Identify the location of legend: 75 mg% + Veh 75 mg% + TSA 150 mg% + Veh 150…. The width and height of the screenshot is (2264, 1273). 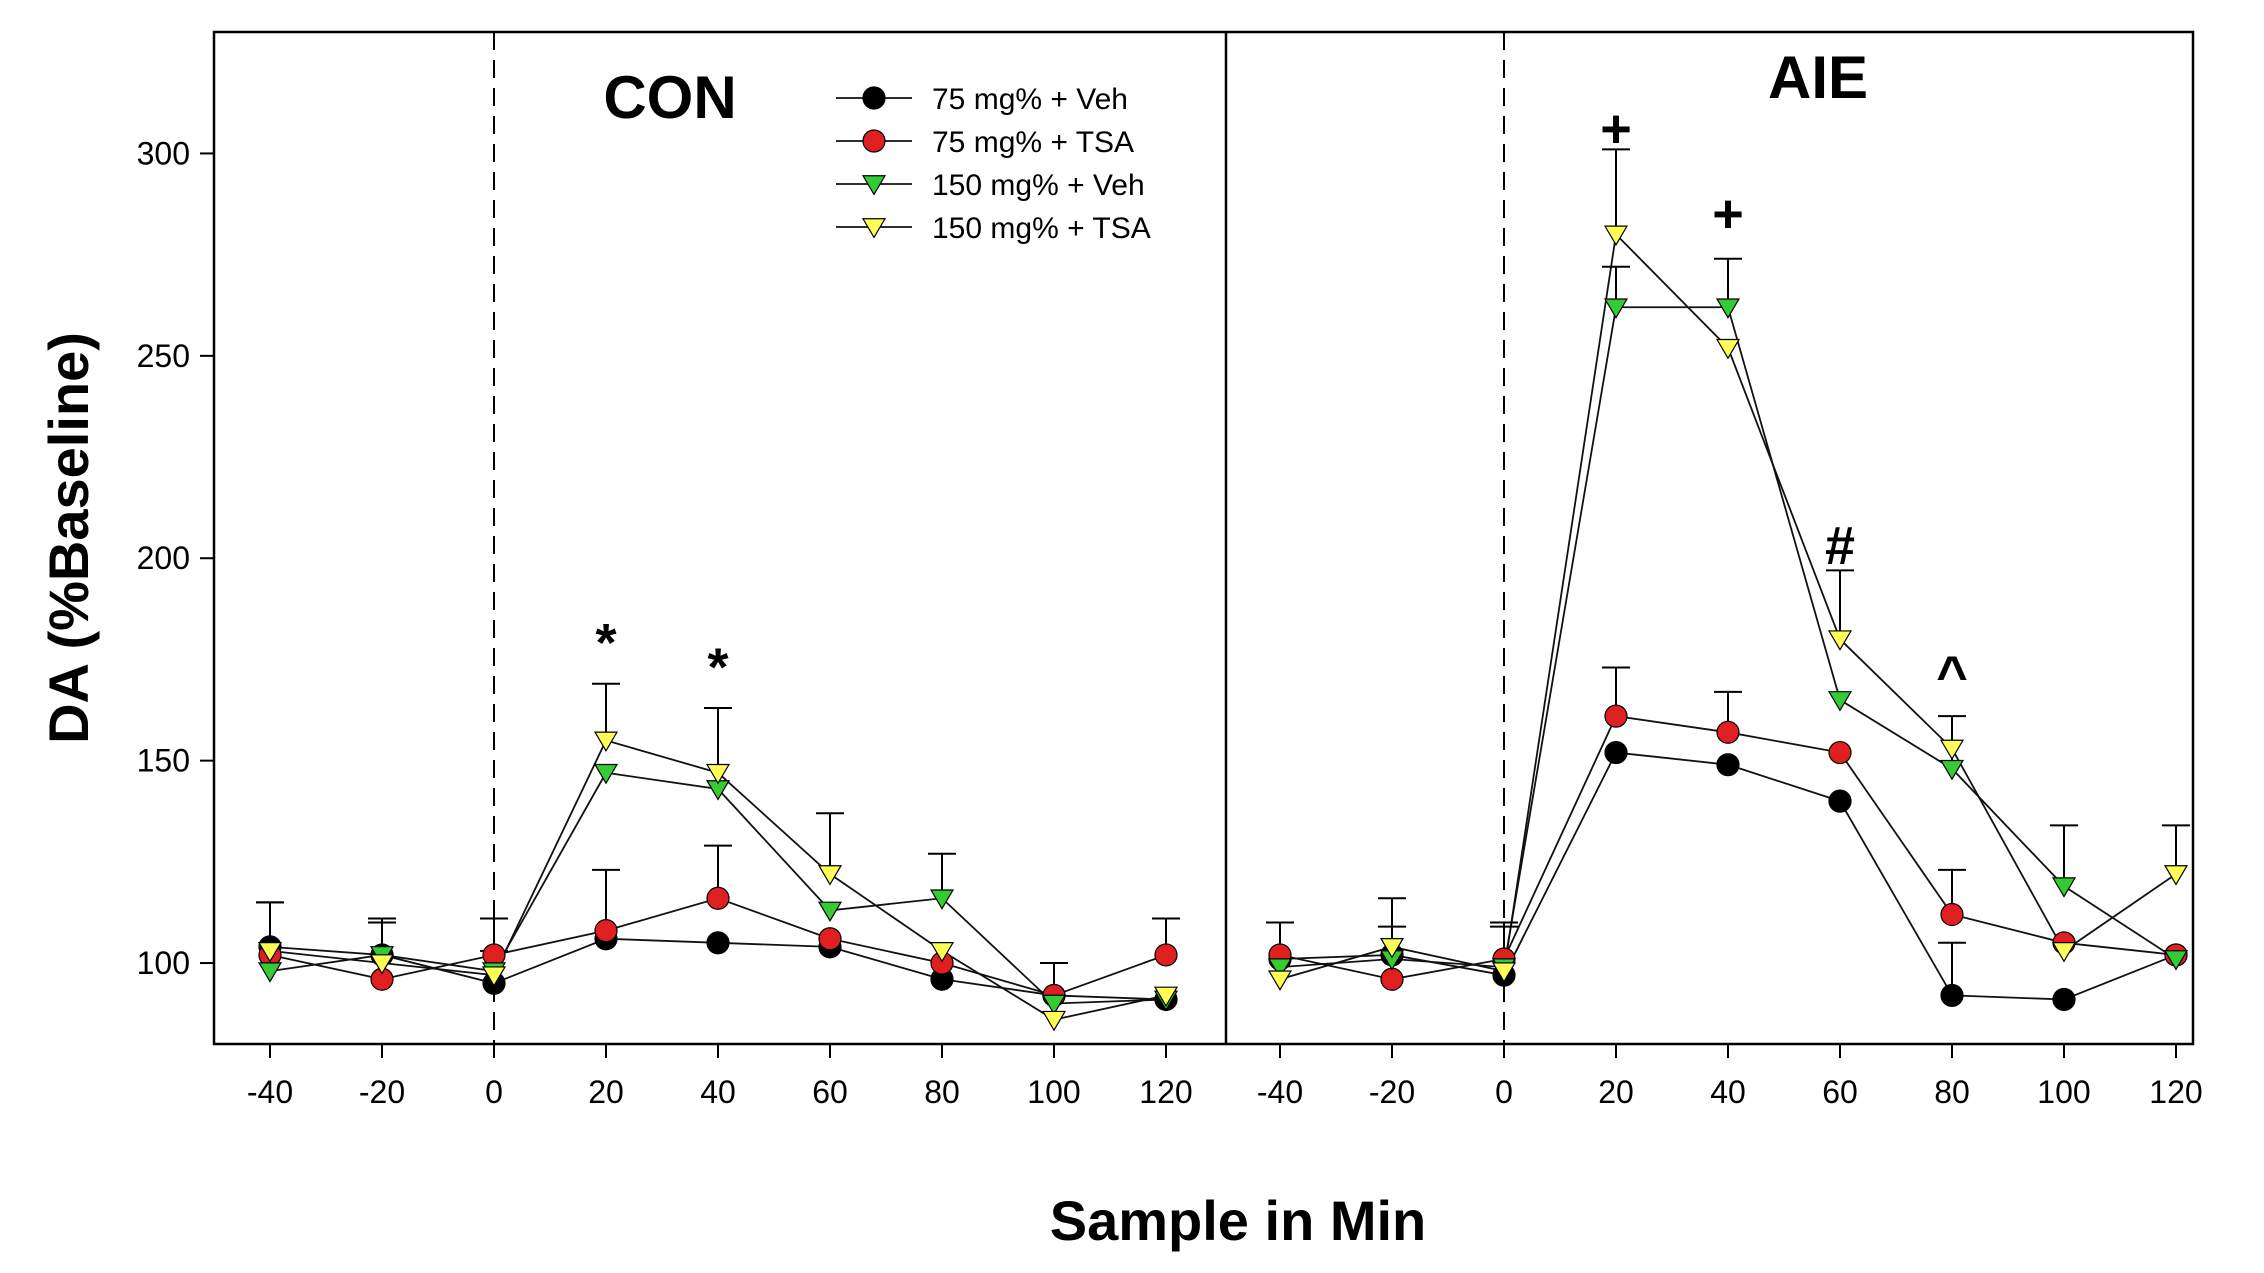
(993, 164).